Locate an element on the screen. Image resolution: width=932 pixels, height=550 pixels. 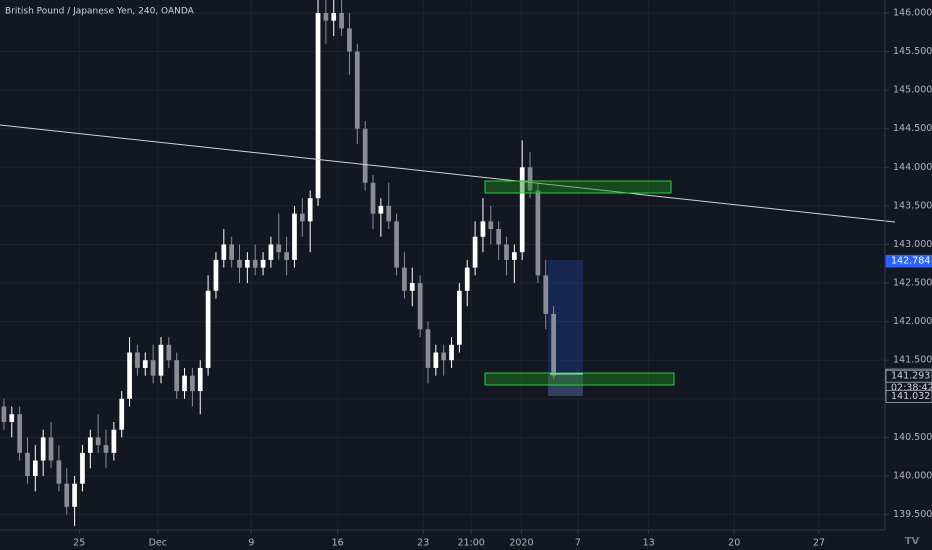
x-tick-label: 20 is located at coordinates (734, 543).